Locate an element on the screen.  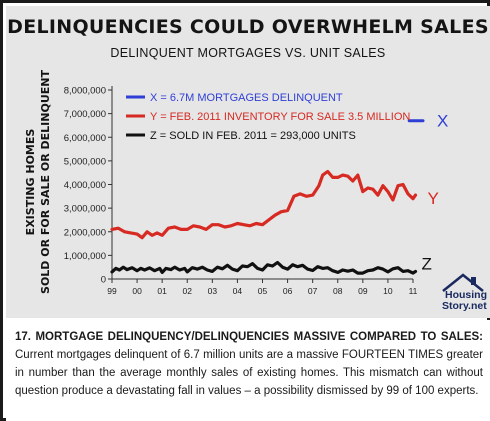
y-tick-label: 1,000,000 is located at coordinates (85, 256).